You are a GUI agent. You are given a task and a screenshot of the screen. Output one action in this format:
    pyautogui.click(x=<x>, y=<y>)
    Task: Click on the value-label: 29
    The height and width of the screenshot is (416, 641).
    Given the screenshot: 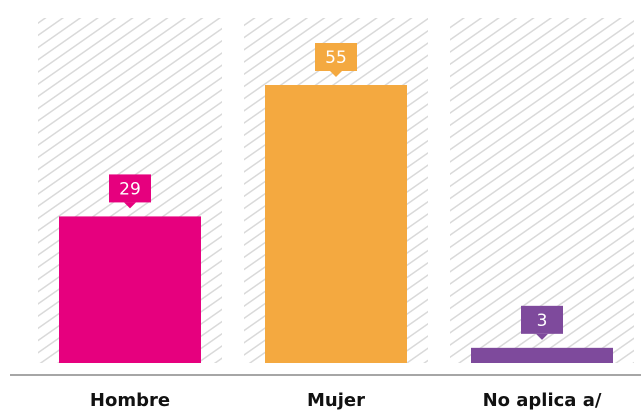 What is the action you would take?
    pyautogui.click(x=130, y=189)
    